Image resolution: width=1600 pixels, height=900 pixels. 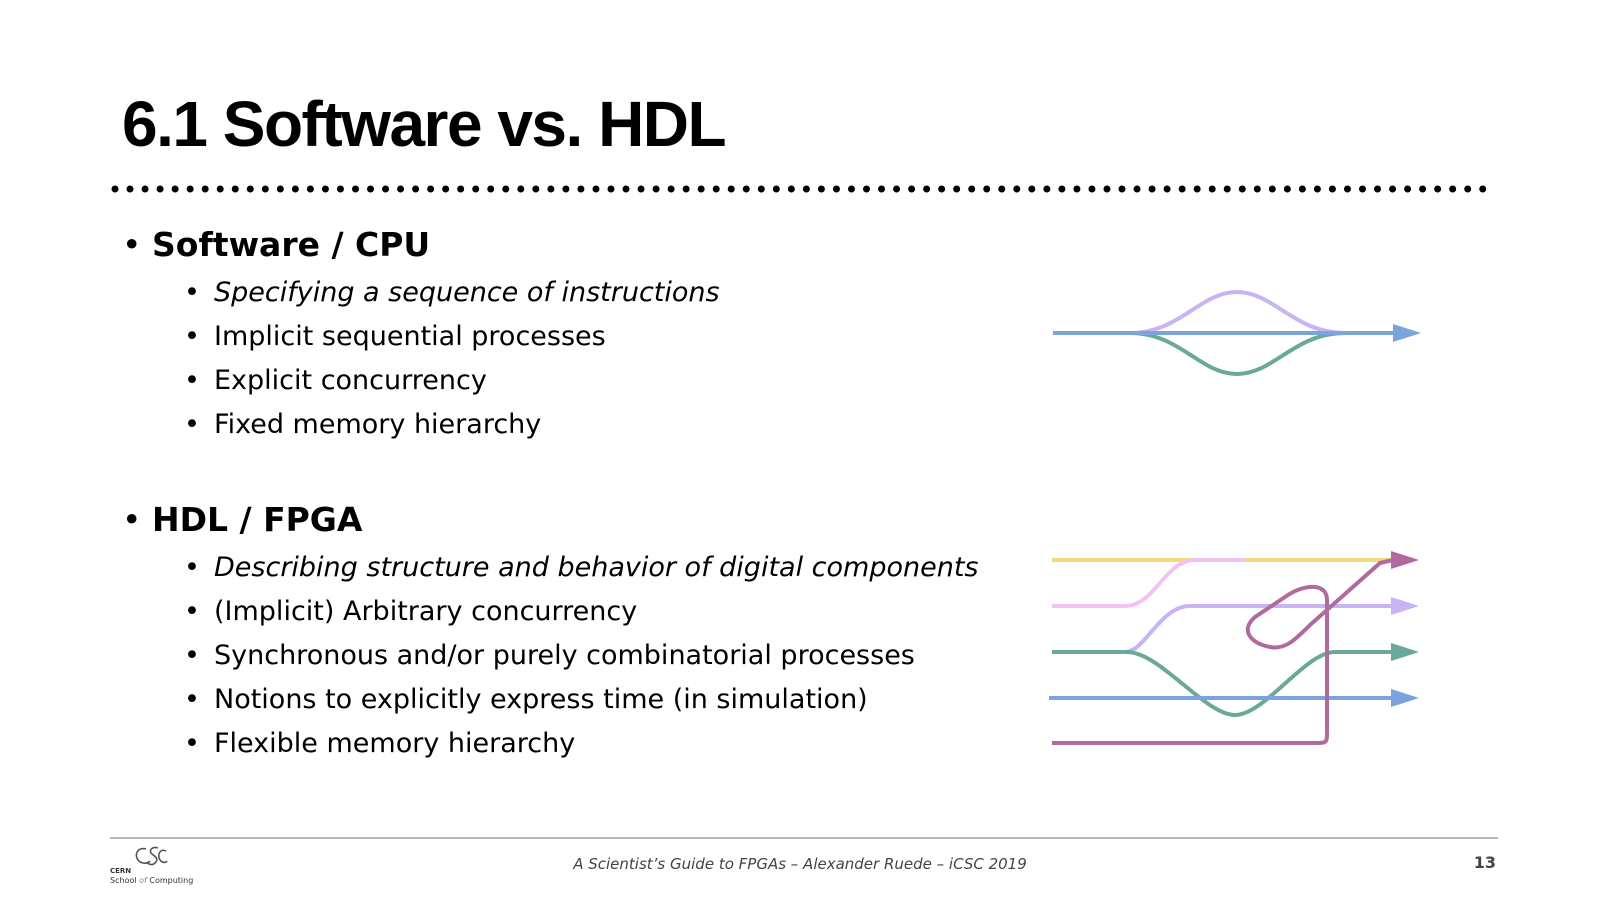 What do you see at coordinates (421, 429) in the screenshot?
I see `list-item: Fixed memory hierarchy` at bounding box center [421, 429].